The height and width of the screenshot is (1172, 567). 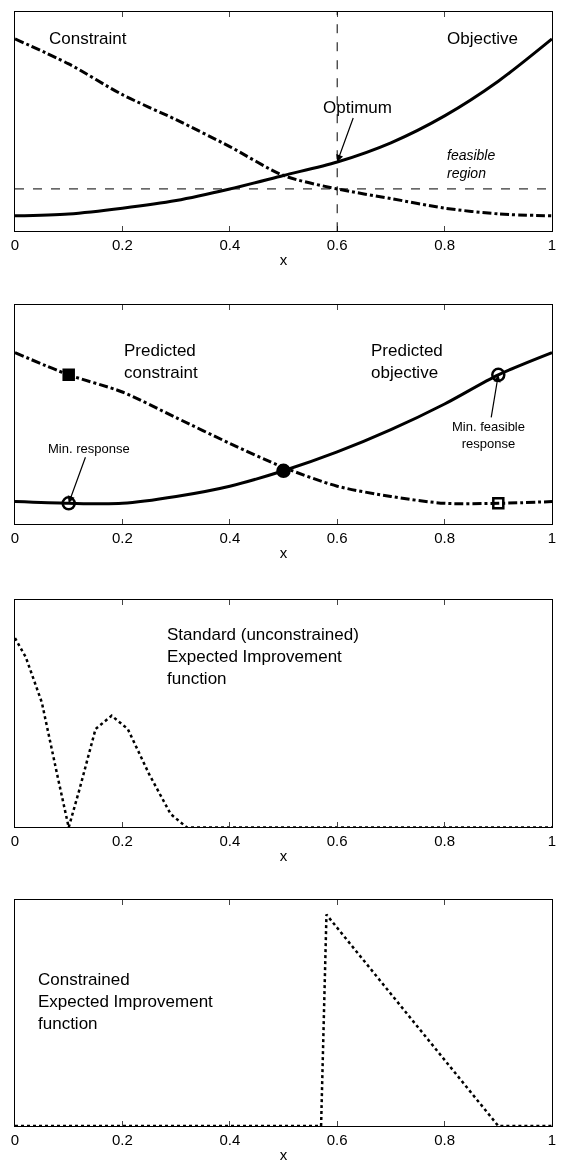 I want to click on series-label: Objective, so click(x=482, y=38).